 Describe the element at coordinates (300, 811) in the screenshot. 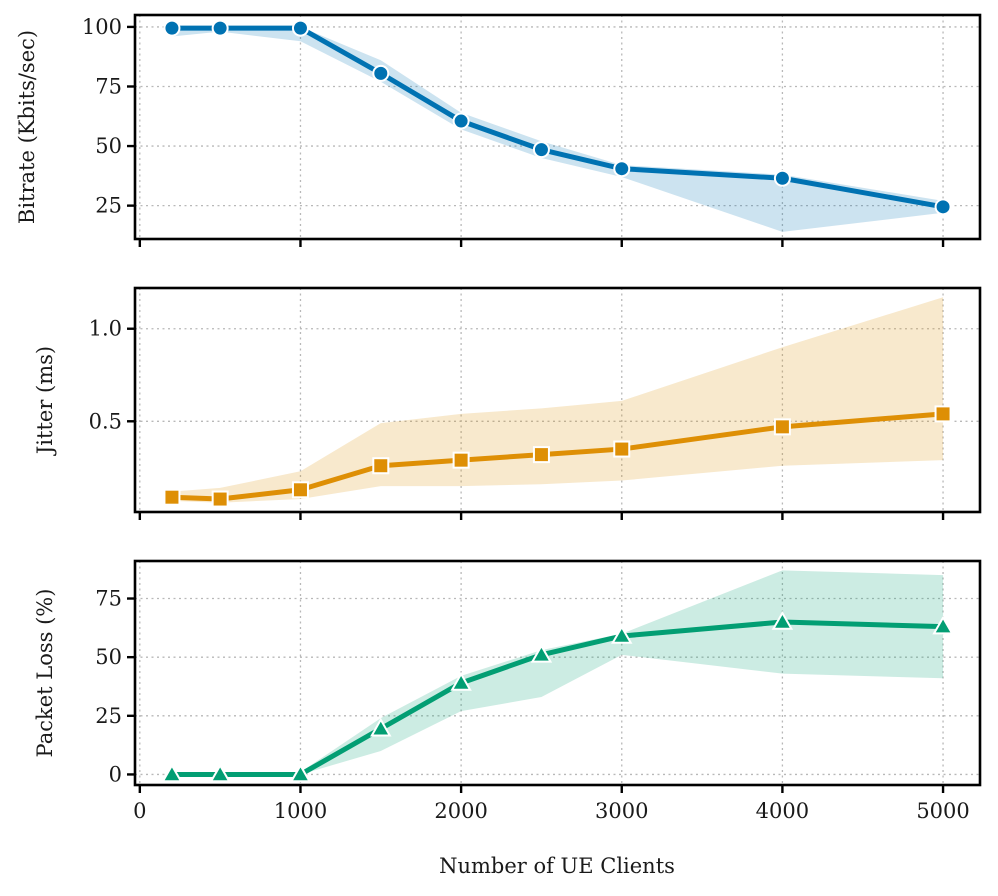

I see `packet-loss-x-tick-label: 1000` at that location.